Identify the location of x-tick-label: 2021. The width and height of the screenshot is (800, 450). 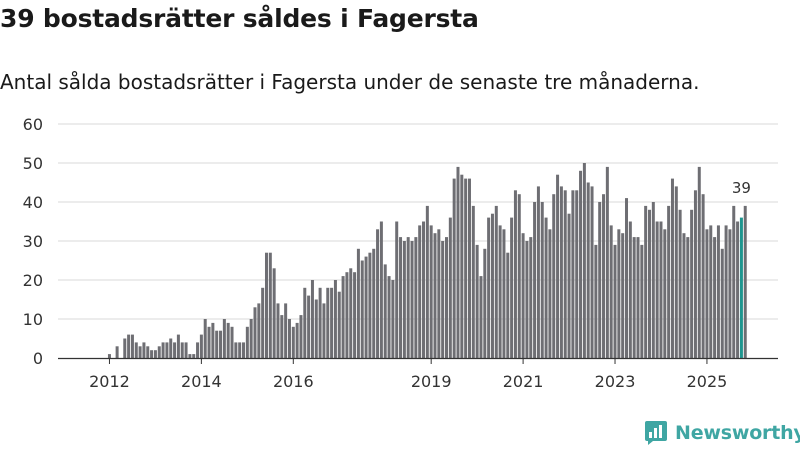
(523, 381).